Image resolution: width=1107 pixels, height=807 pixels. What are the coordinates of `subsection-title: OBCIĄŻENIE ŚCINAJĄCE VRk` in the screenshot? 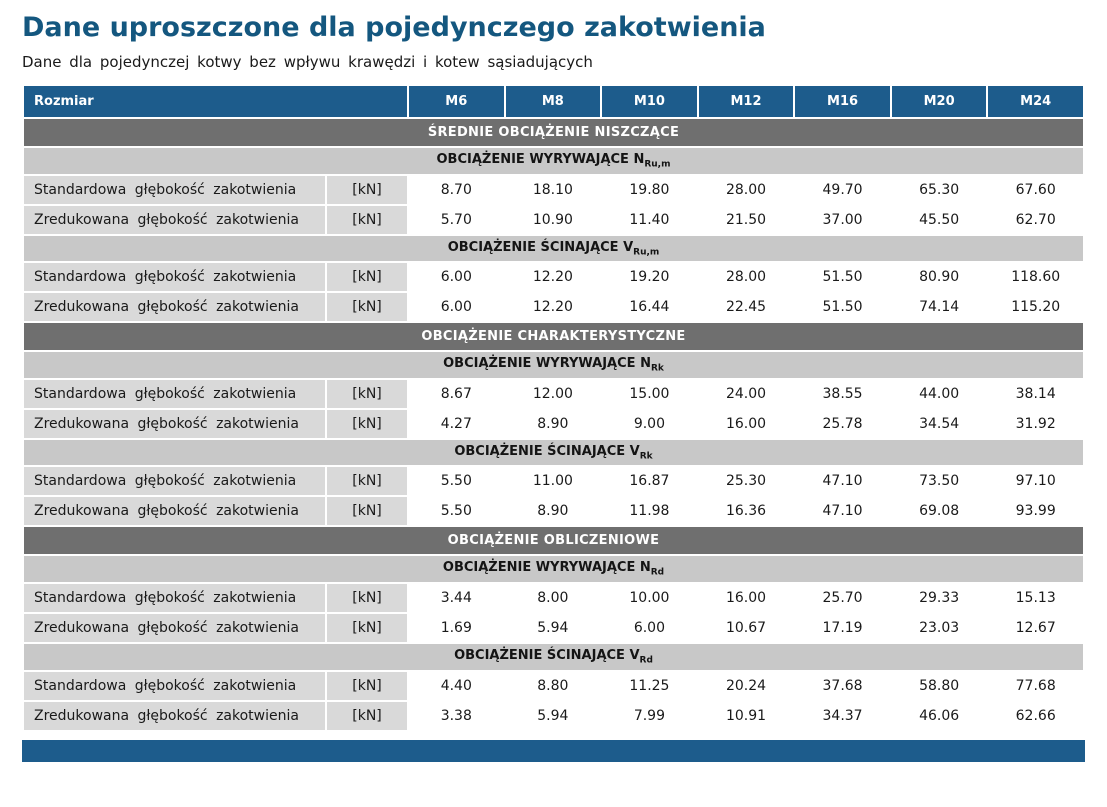 It's located at (553, 452).